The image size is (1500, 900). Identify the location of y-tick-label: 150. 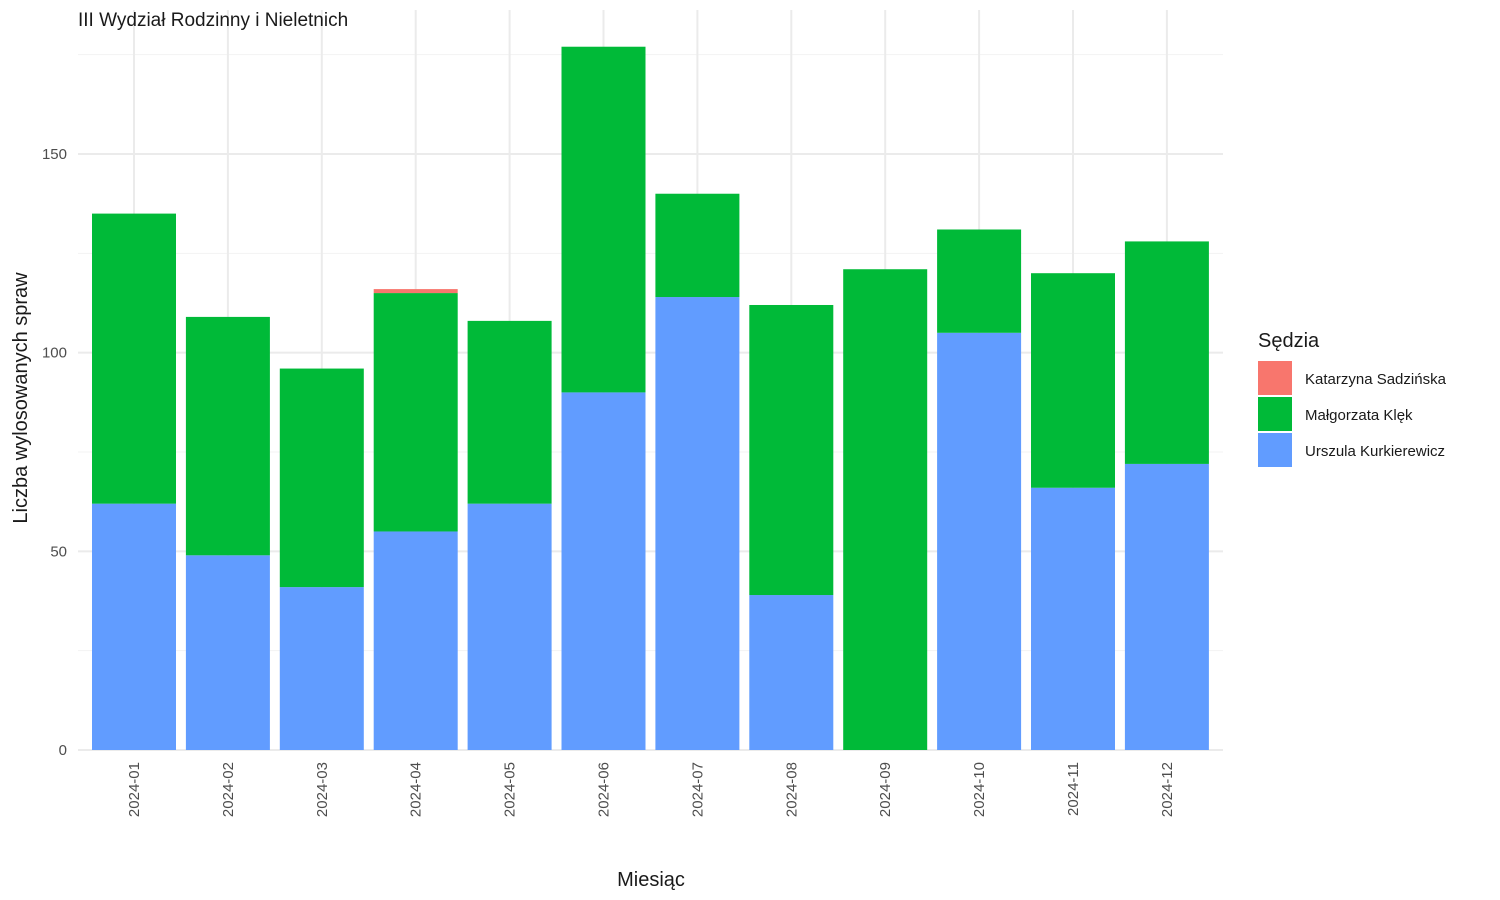
(54, 154).